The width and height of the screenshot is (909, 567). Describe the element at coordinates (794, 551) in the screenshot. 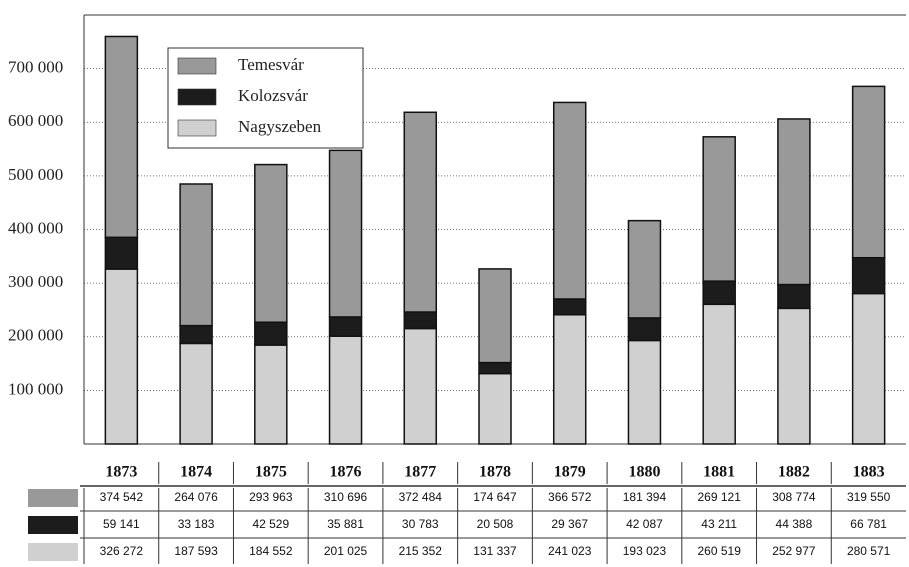

I see `table-value: 252 977` at that location.